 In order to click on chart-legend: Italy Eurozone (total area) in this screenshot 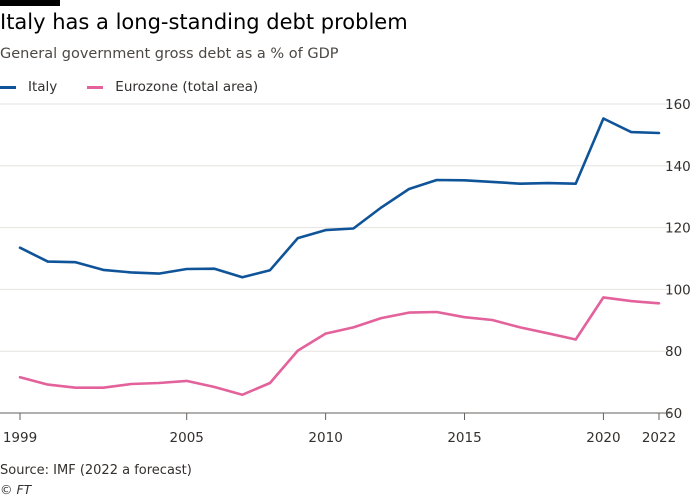, I will do `click(144, 87)`.